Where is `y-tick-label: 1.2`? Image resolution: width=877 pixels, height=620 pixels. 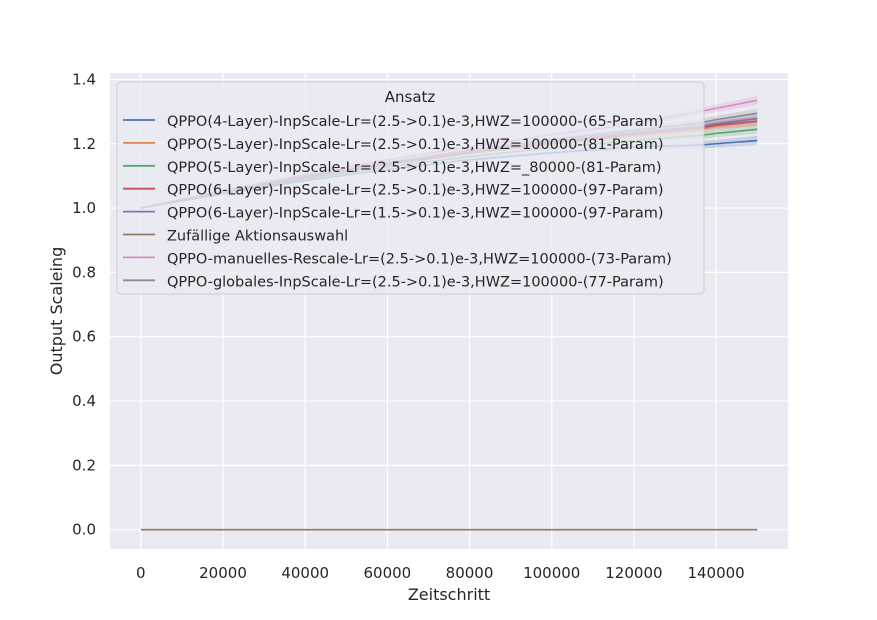 y-tick-label: 1.2 is located at coordinates (84, 144).